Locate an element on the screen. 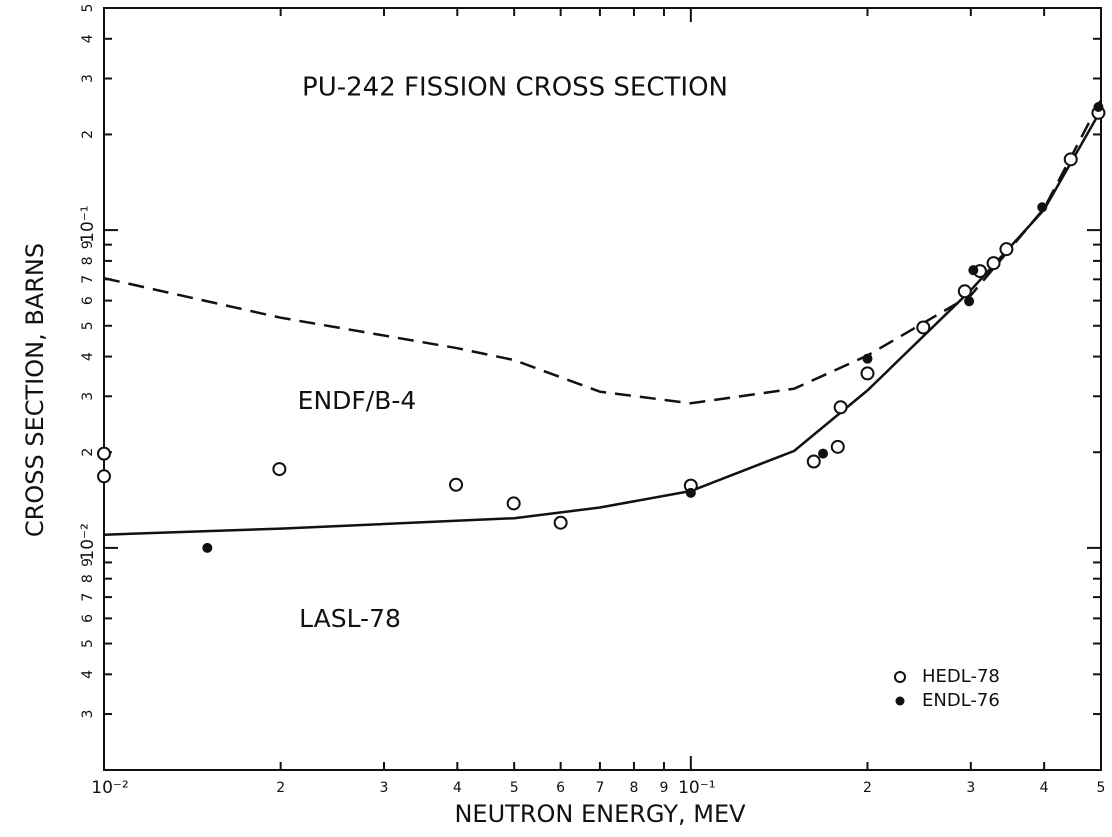 This screenshot has width=1112, height=837. x-tick-label: 10⁻¹ is located at coordinates (696, 788).